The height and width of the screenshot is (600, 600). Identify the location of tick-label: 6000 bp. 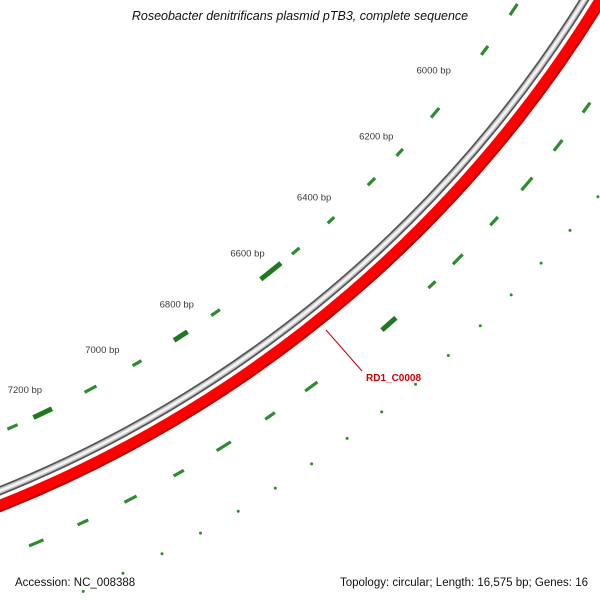
(434, 71).